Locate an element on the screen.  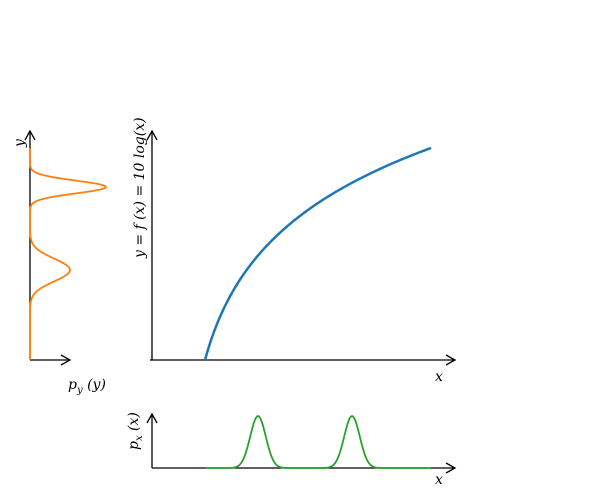
main-x-label: x is located at coordinates (439, 377).